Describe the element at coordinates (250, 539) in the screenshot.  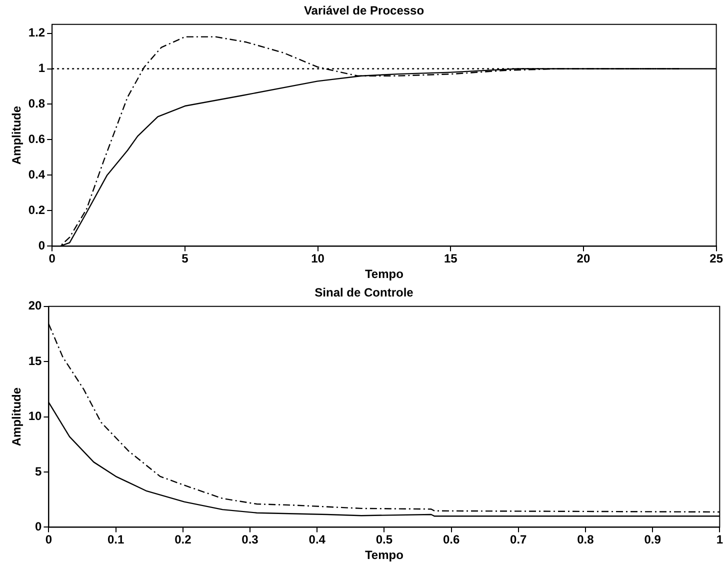
I see `x-tick-label: 0.3` at that location.